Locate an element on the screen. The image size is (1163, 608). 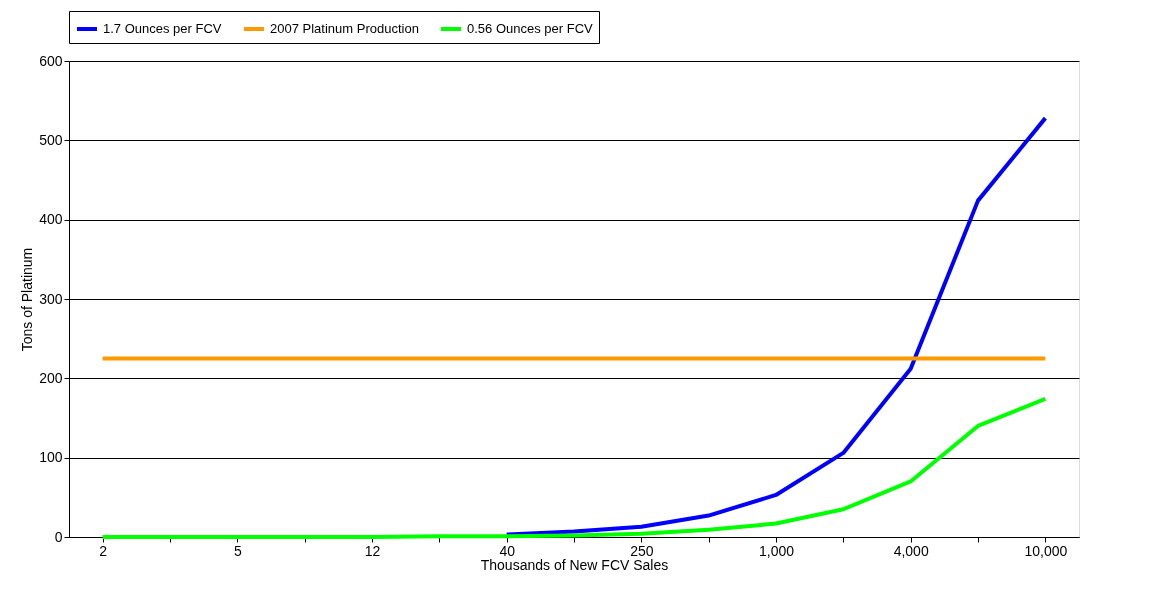
y-tick-label: 400 is located at coordinates (51, 219).